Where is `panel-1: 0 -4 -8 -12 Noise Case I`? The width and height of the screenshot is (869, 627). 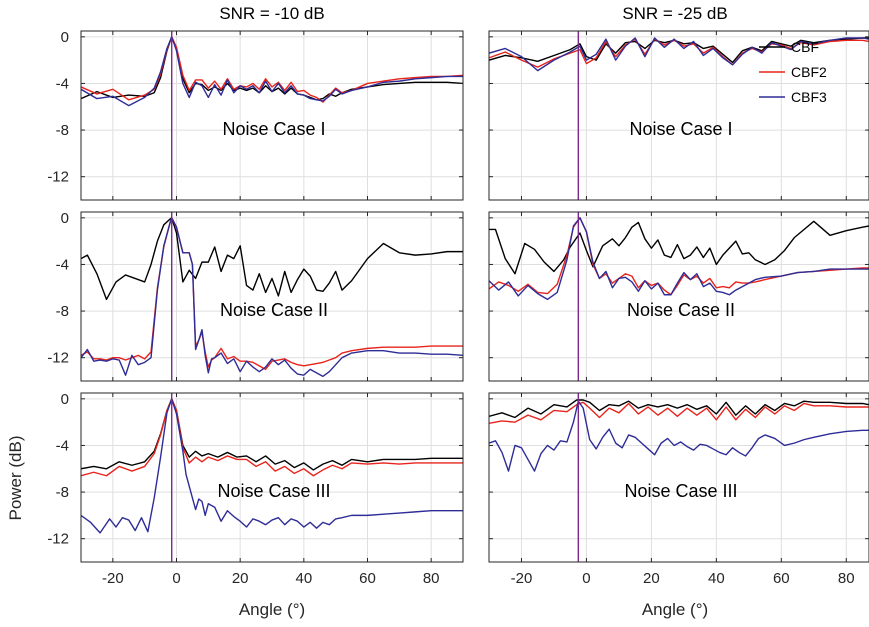 panel-1: 0 -4 -8 -12 Noise Case I is located at coordinates (255, 115).